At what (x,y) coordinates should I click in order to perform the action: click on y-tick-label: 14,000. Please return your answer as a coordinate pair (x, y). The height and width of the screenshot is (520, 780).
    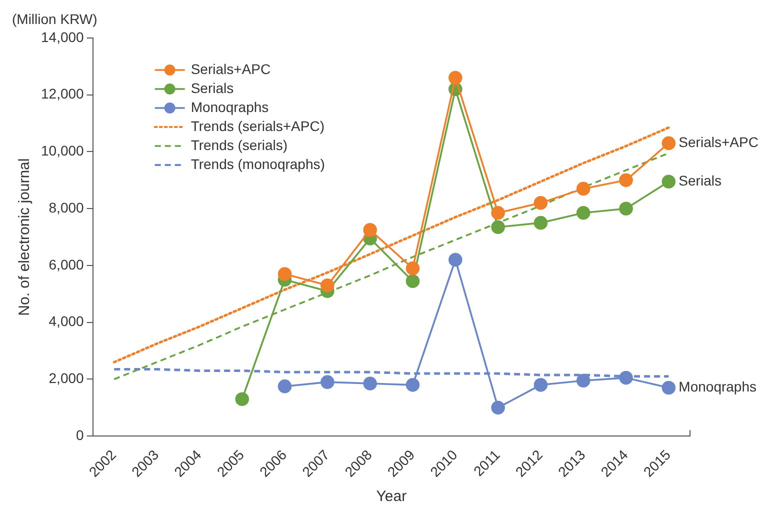
    Looking at the image, I should click on (62, 36).